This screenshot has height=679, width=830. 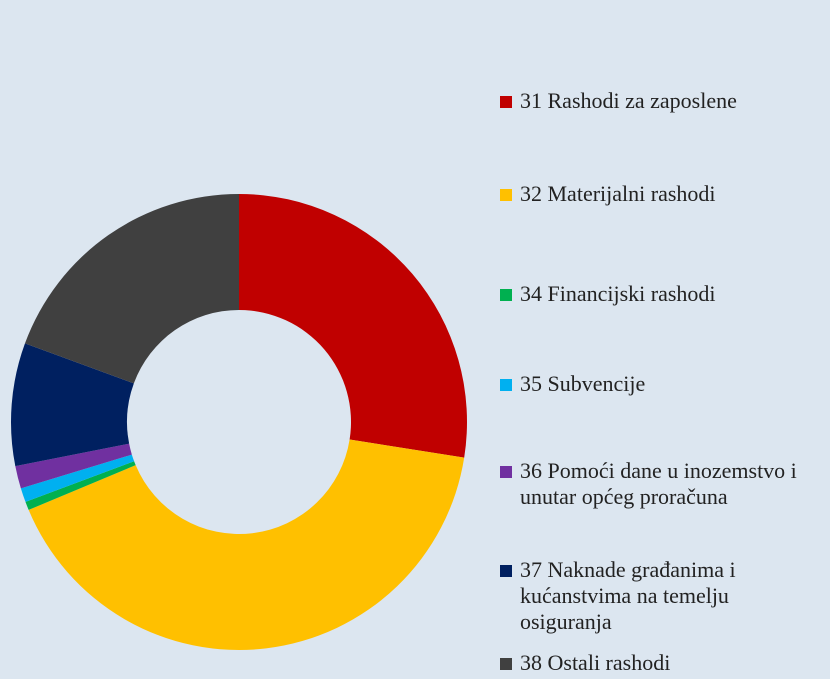 I want to click on legend-label: 38 Ostali rashodi, so click(x=595, y=662).